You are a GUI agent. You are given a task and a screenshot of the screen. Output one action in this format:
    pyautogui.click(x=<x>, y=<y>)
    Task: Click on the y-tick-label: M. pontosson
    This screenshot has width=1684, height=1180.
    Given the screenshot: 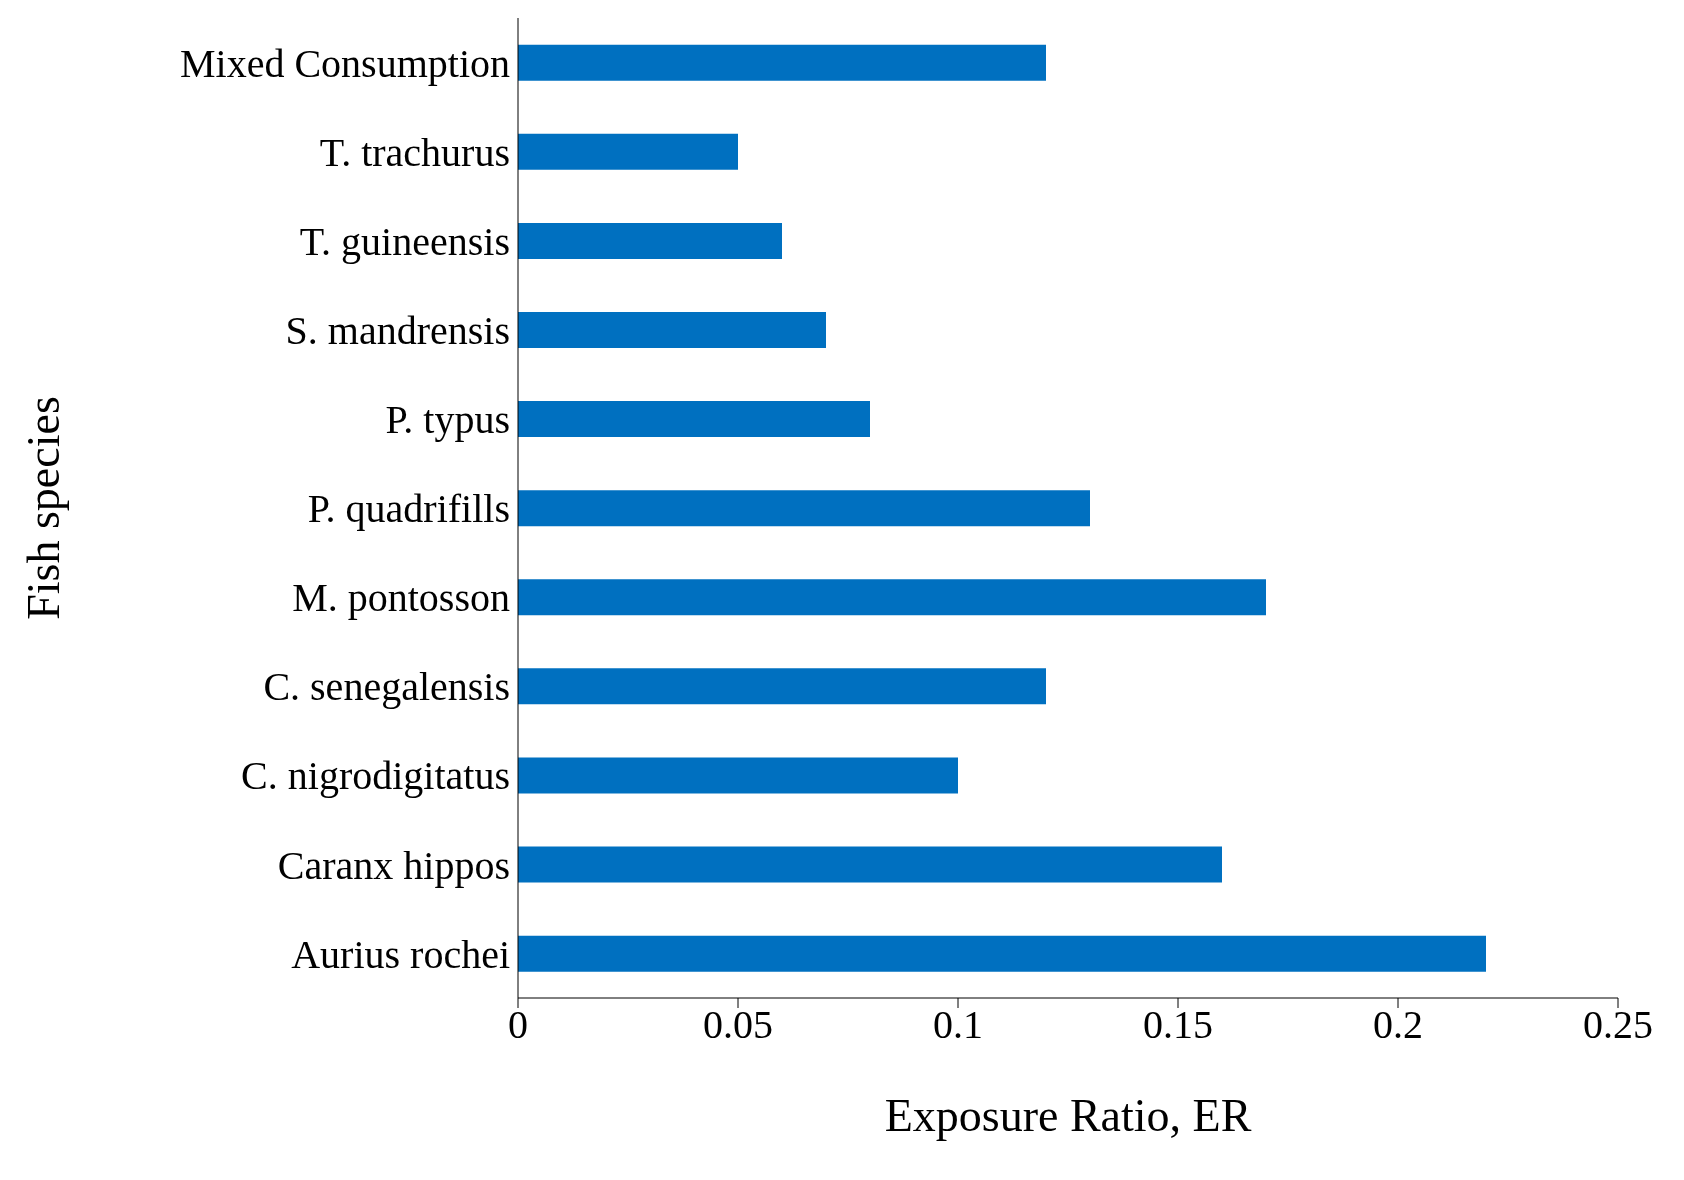 What is the action you would take?
    pyautogui.click(x=401, y=598)
    